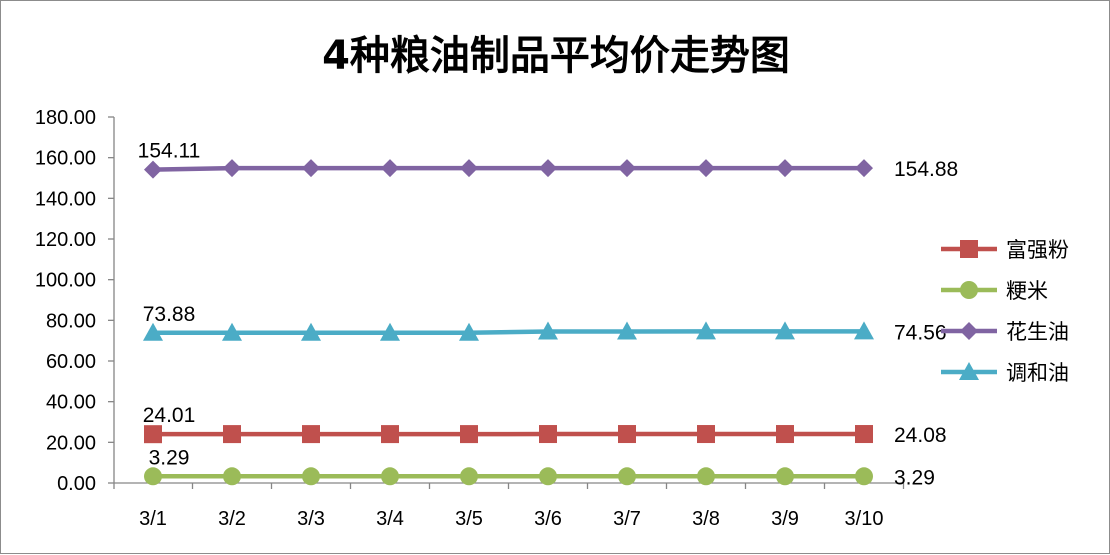 Image resolution: width=1110 pixels, height=555 pixels. What do you see at coordinates (390, 519) in the screenshot?
I see `x-tick-label: 3/4` at bounding box center [390, 519].